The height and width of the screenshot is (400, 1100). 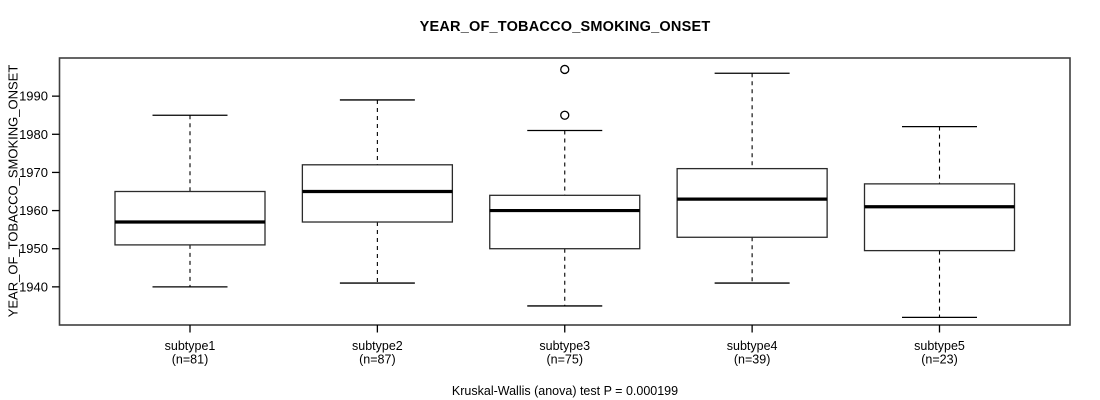 What do you see at coordinates (190, 360) in the screenshot?
I see `group-n-label: (n=81)` at bounding box center [190, 360].